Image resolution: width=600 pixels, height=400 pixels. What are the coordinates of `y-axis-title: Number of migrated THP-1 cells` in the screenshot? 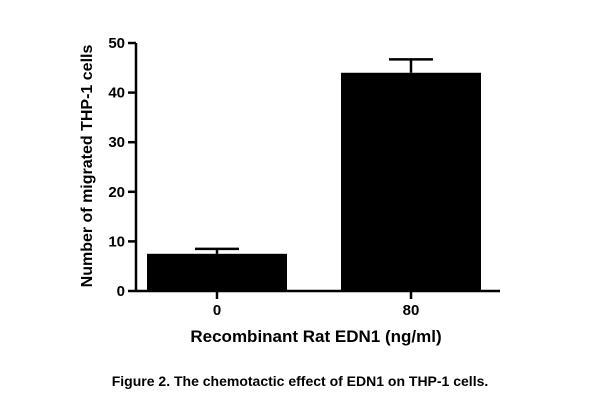 It's located at (87, 166).